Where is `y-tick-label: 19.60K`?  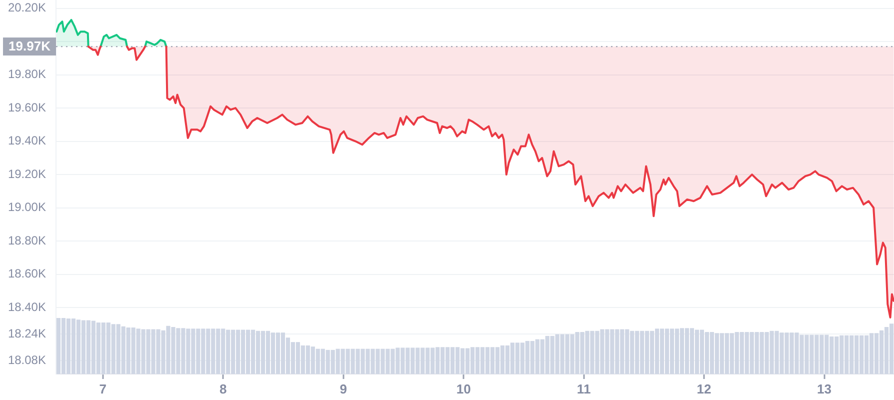 y-tick-label: 19.60K is located at coordinates (27, 107).